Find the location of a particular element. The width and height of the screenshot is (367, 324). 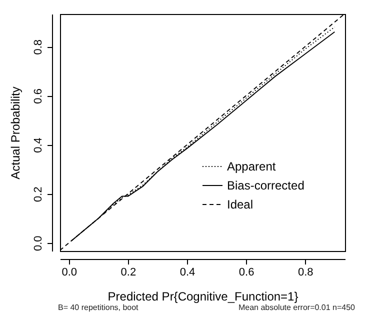

y-tick-label: 0.2 is located at coordinates (38, 194).